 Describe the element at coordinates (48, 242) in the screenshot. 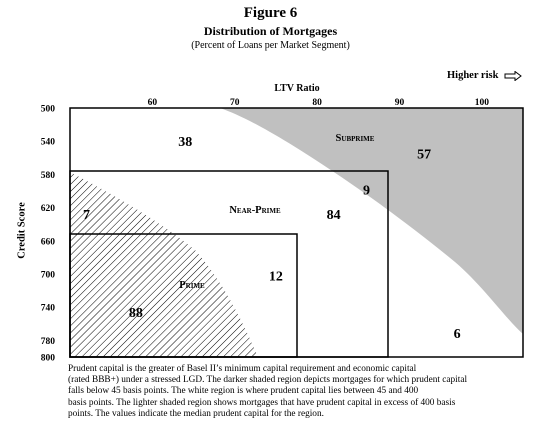

I see `y-tick-label: 660` at that location.